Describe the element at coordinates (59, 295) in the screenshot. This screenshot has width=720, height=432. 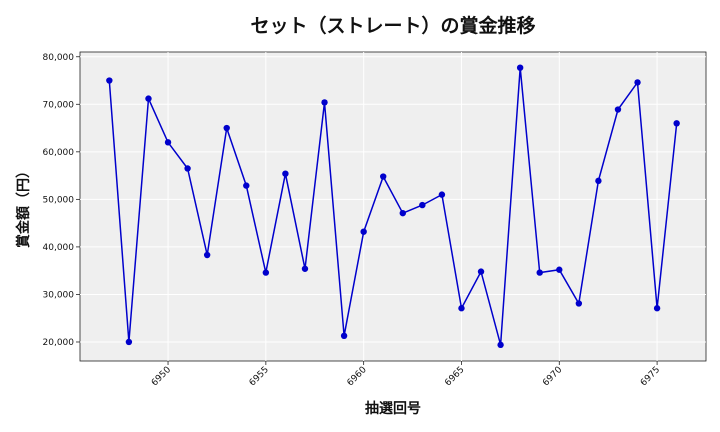
I see `y-tick-label: 30,000` at that location.